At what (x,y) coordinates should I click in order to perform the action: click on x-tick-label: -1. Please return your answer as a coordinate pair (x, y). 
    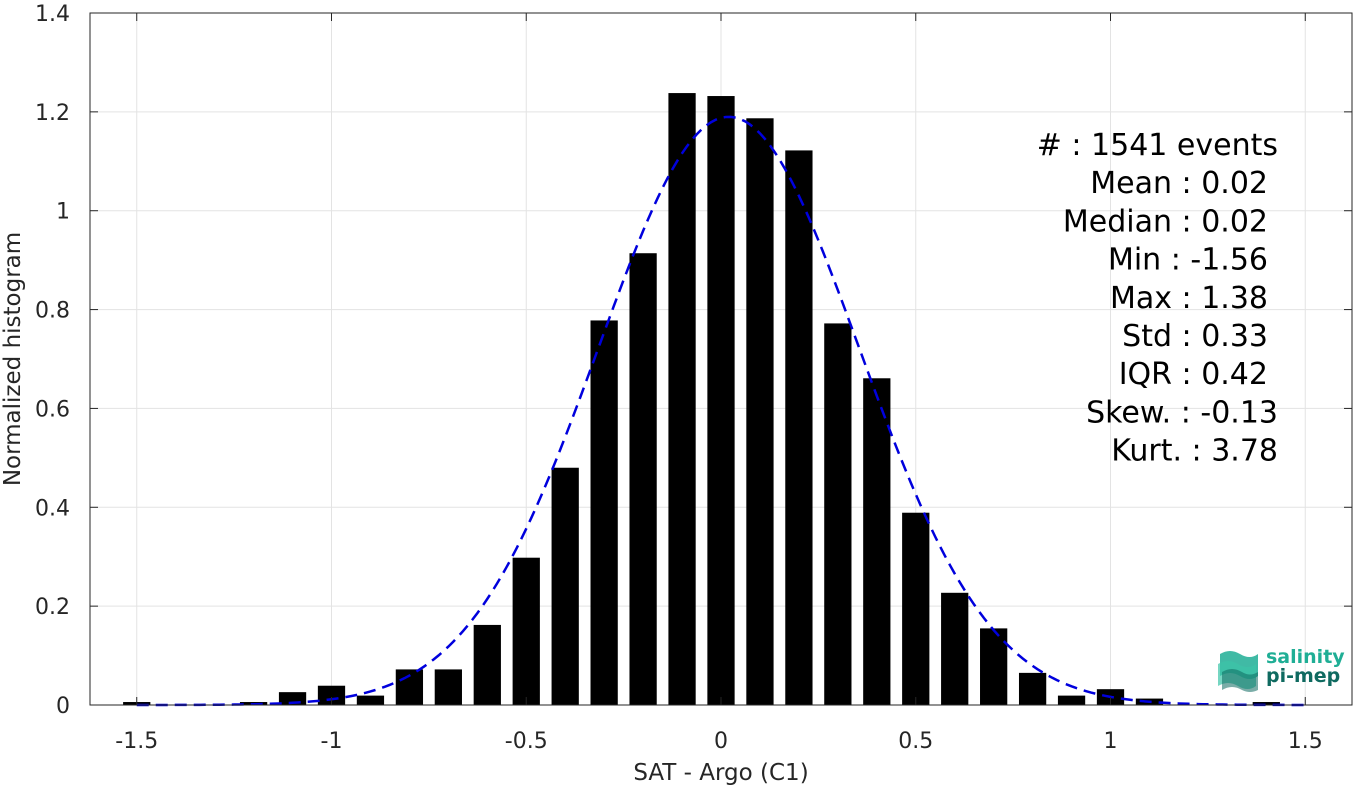
    Looking at the image, I should click on (332, 741).